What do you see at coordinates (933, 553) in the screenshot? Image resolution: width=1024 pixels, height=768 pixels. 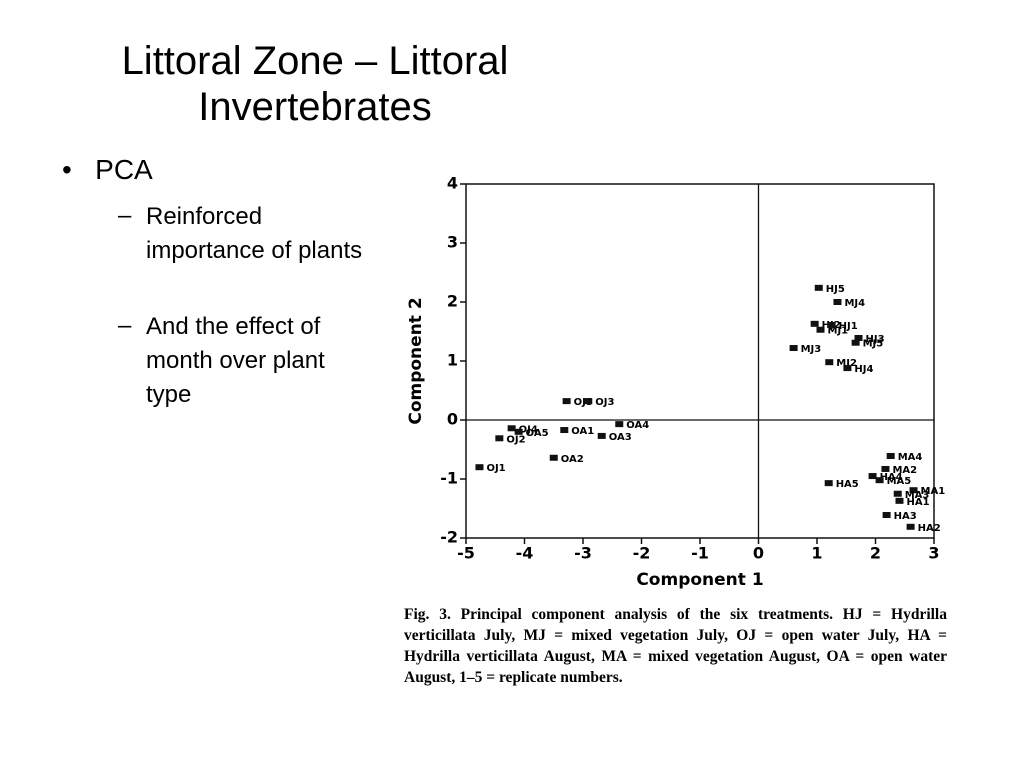 I see `x-tick-label: 3` at bounding box center [933, 553].